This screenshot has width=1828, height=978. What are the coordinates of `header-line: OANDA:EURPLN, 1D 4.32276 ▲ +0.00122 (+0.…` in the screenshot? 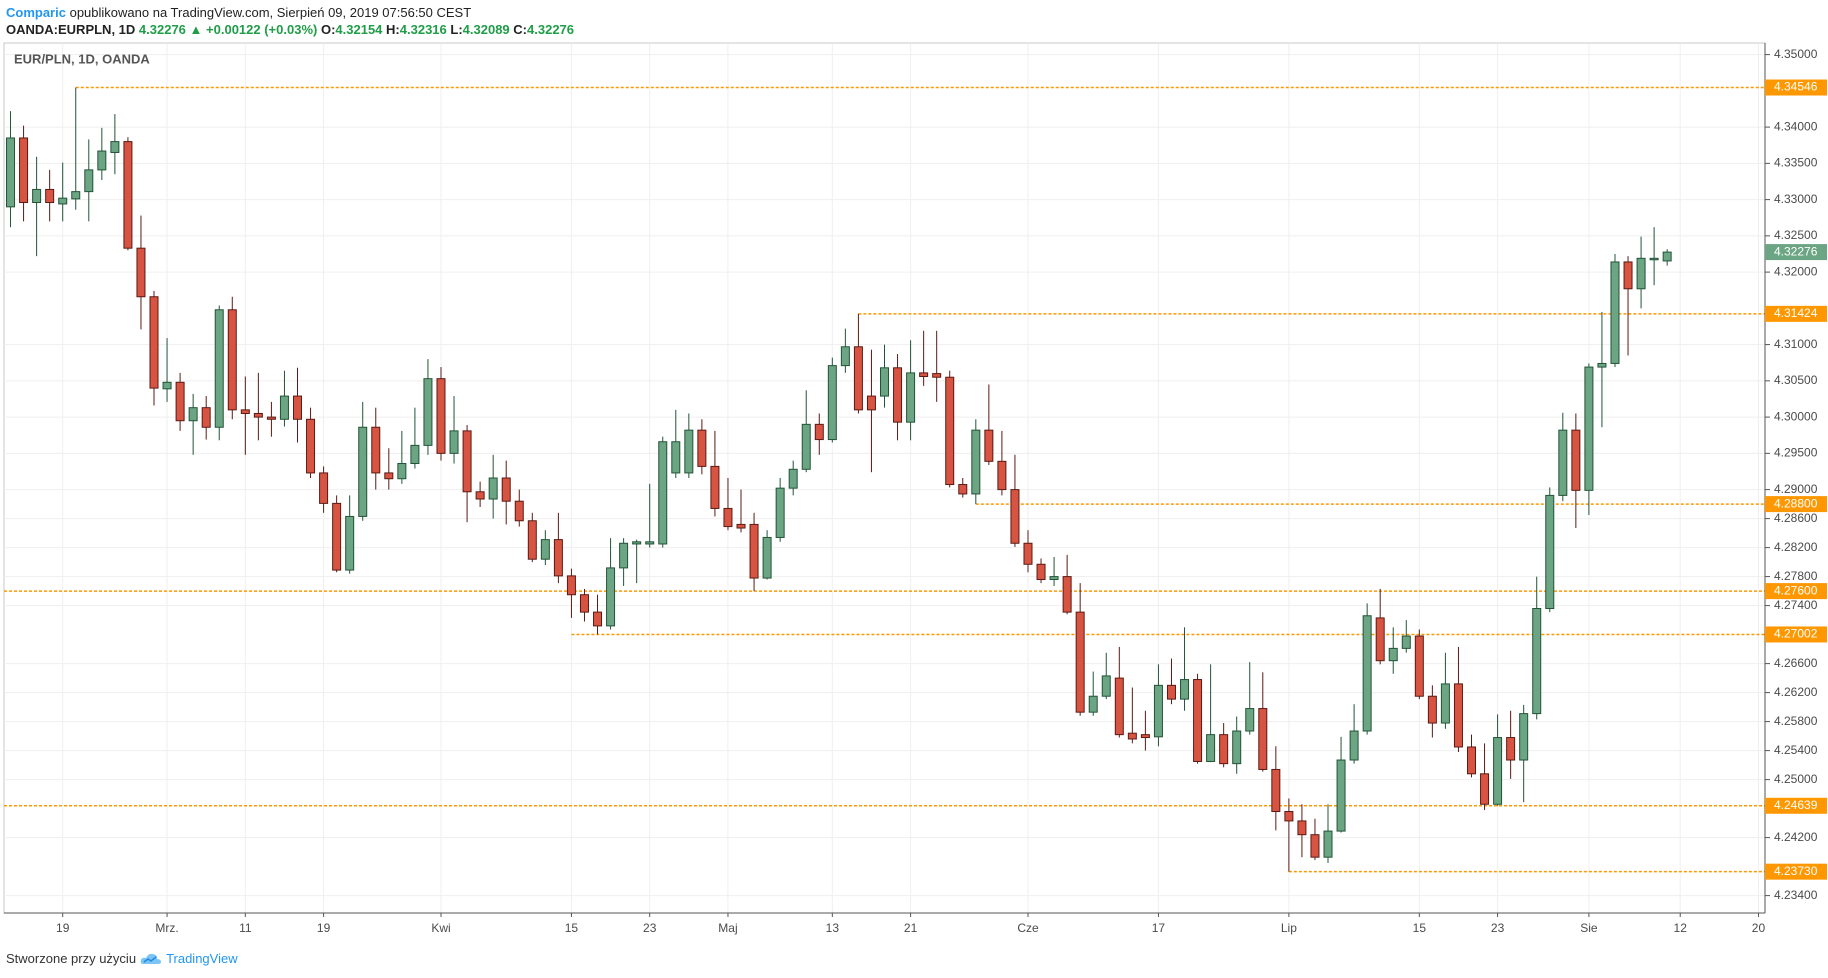 It's located at (290, 29).